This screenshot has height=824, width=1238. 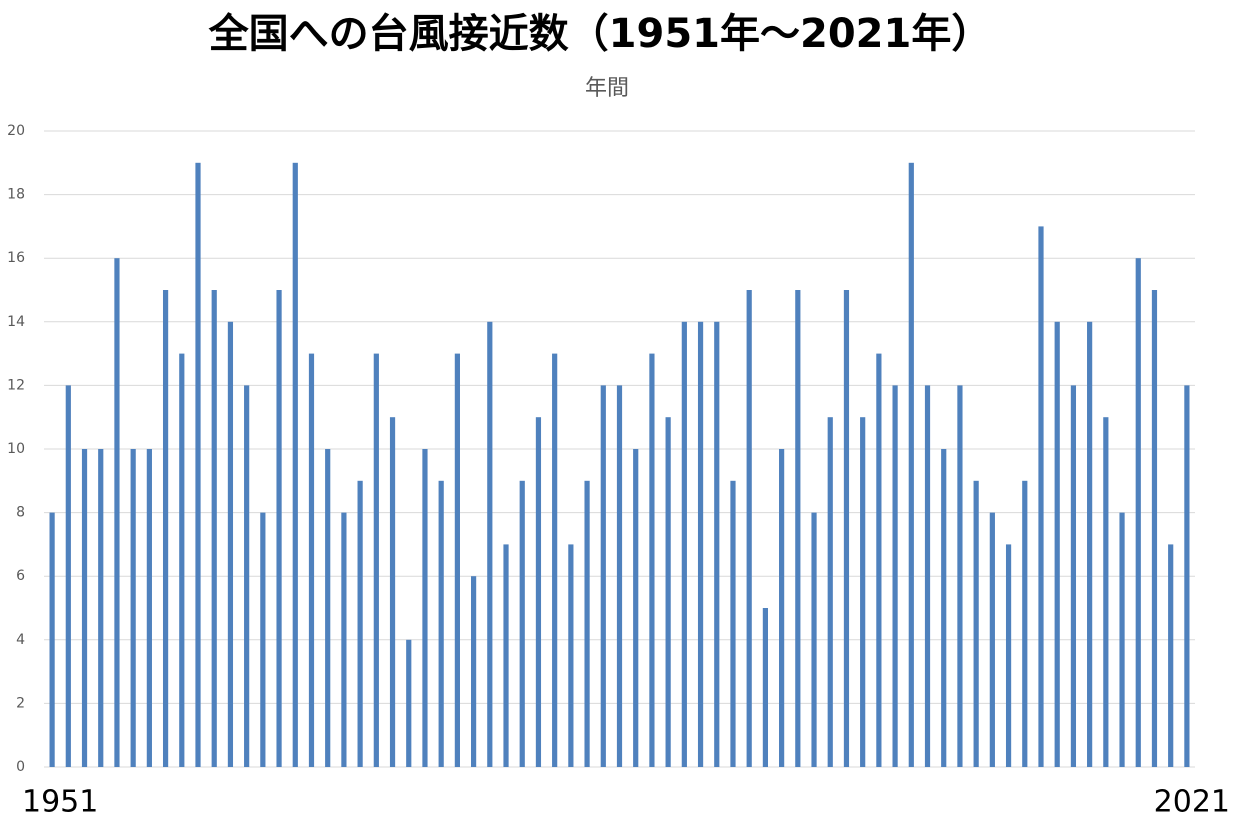 What do you see at coordinates (1192, 802) in the screenshot?
I see `x-tick-label: 2021` at bounding box center [1192, 802].